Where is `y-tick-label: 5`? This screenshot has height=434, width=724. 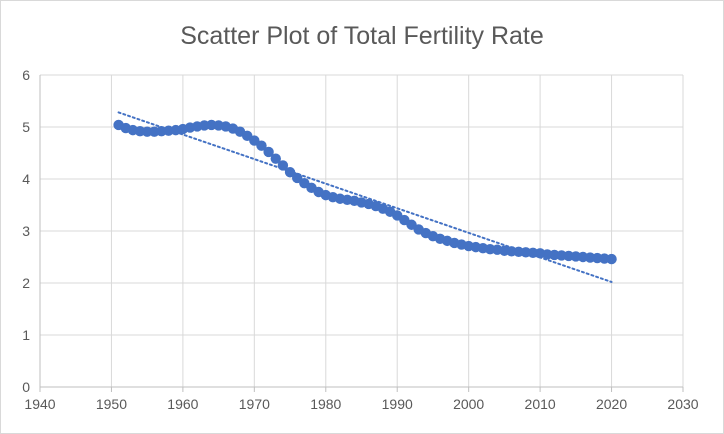 y-tick-label: 5 is located at coordinates (26, 127).